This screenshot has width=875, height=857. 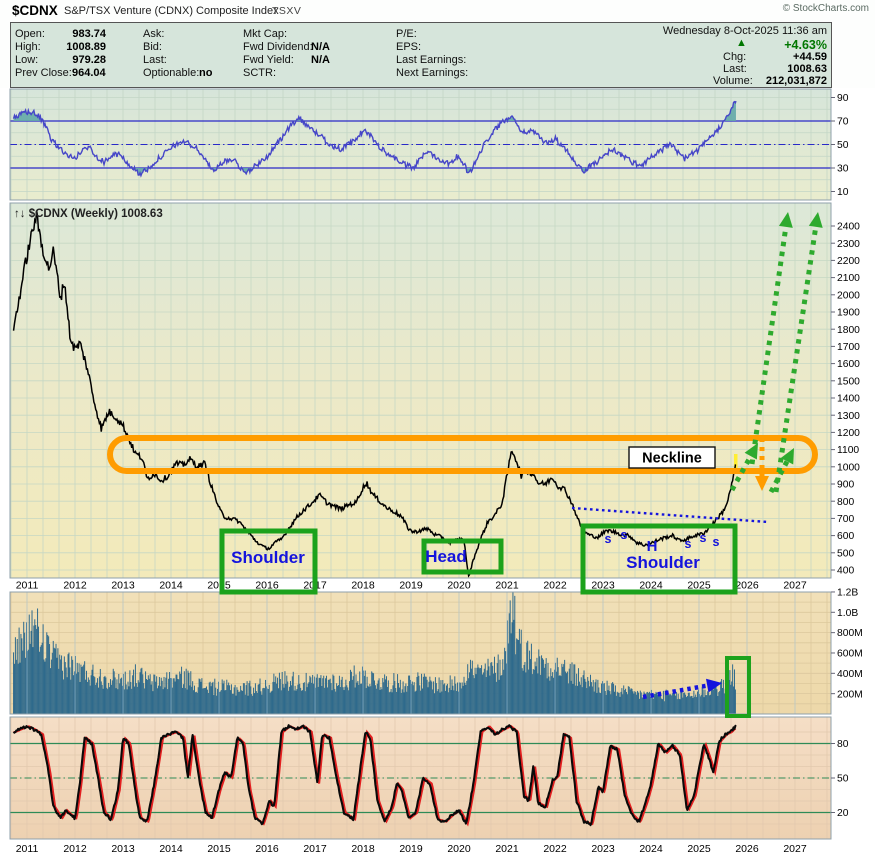 What do you see at coordinates (27, 586) in the screenshot?
I see `x-axis-year-label: 2011` at bounding box center [27, 586].